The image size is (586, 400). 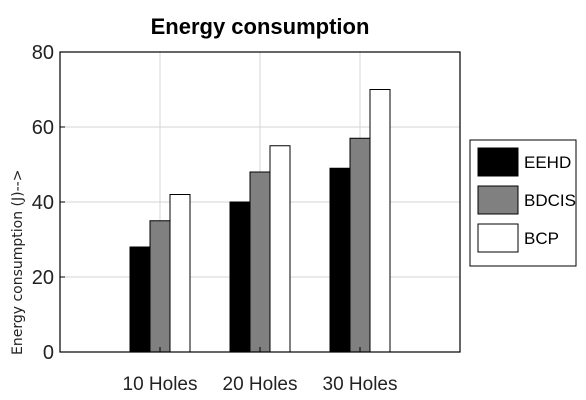 What do you see at coordinates (541, 238) in the screenshot?
I see `legend-label-bcp: BCP` at bounding box center [541, 238].